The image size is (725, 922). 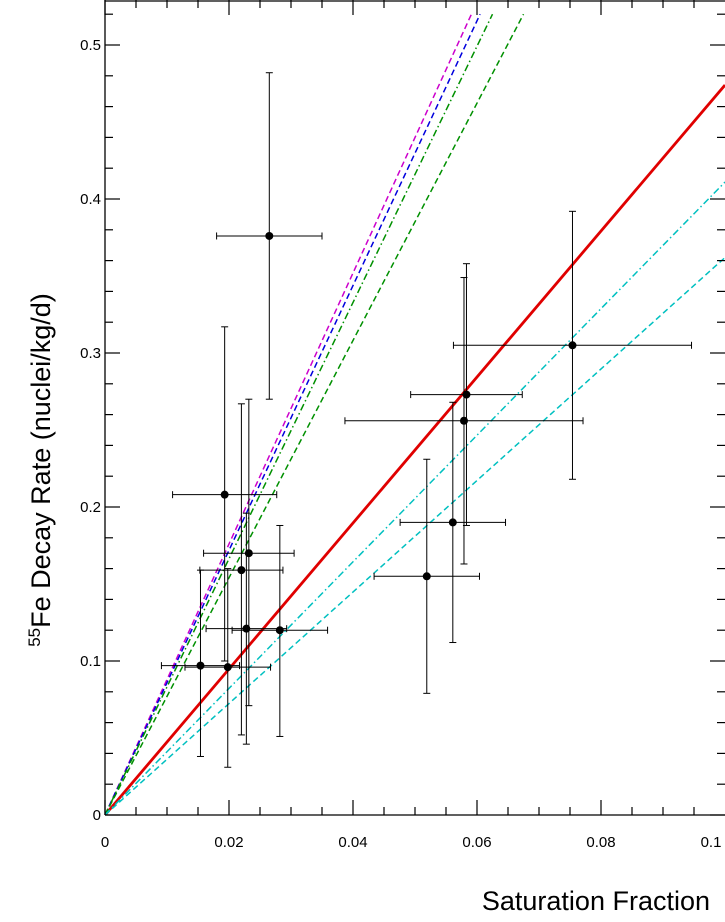 What do you see at coordinates (352, 842) in the screenshot?
I see `x-tick-label: 0.04` at bounding box center [352, 842].